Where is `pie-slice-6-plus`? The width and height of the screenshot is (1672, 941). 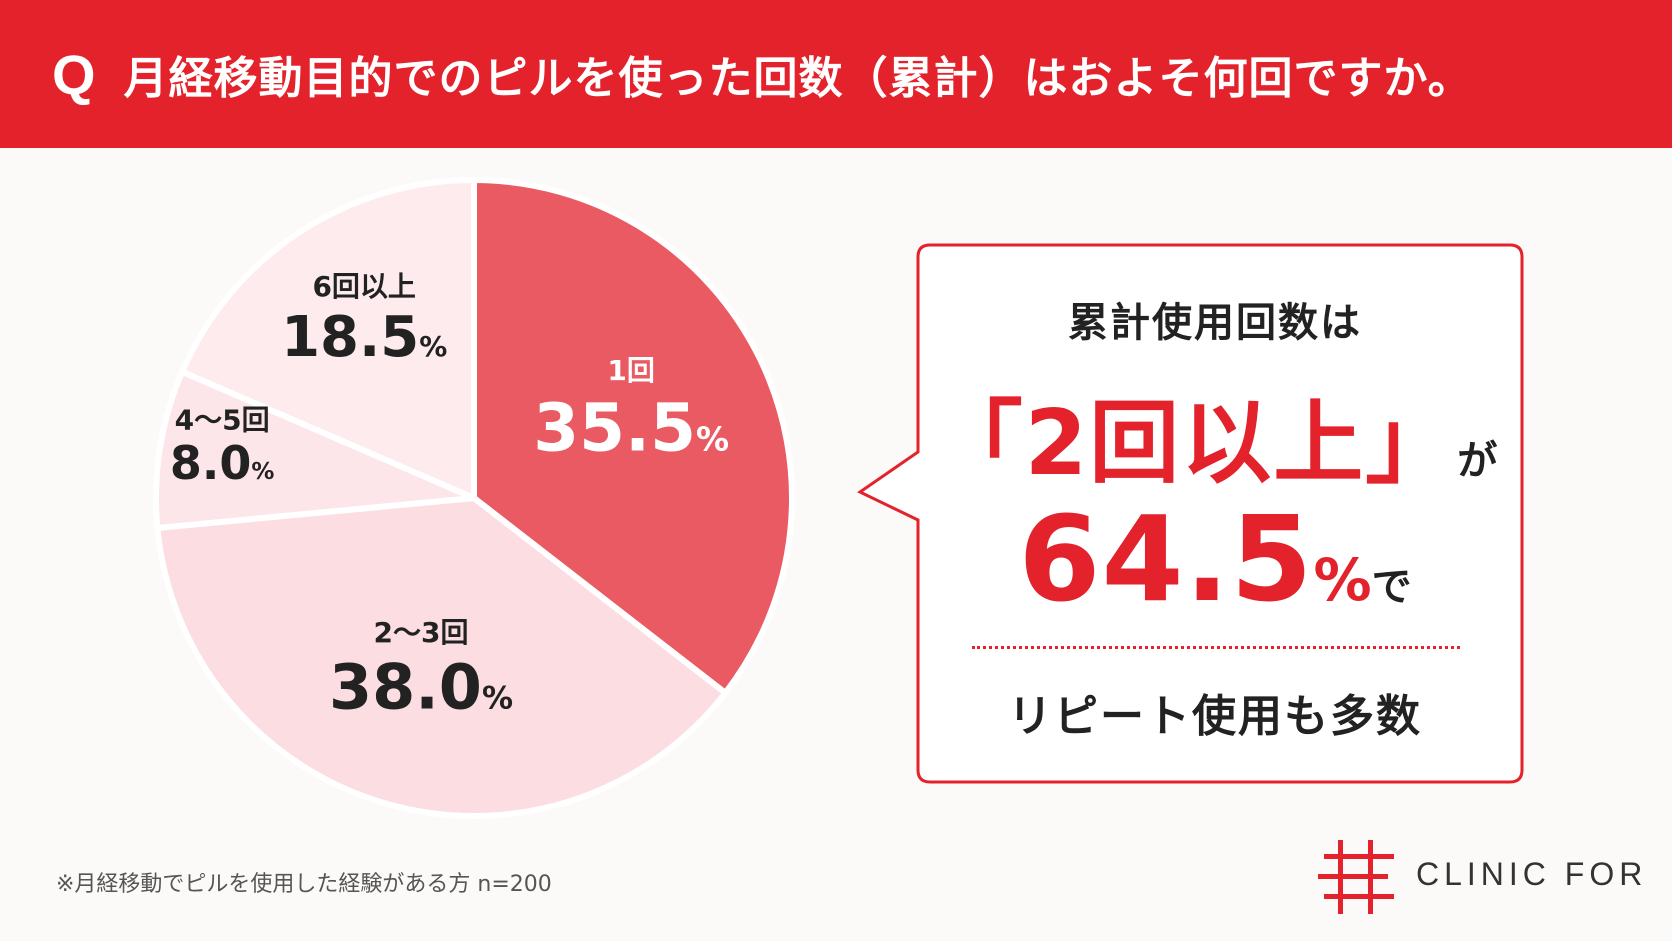 pie-slice-6-plus is located at coordinates (328, 339).